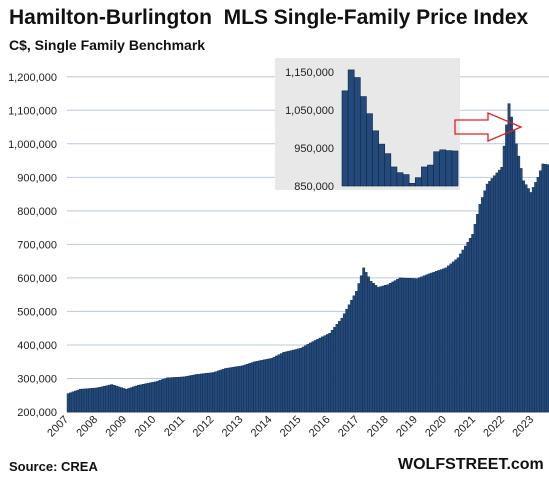  What do you see at coordinates (314, 187) in the screenshot?
I see `inset-y-tick-label: 850,000` at bounding box center [314, 187].